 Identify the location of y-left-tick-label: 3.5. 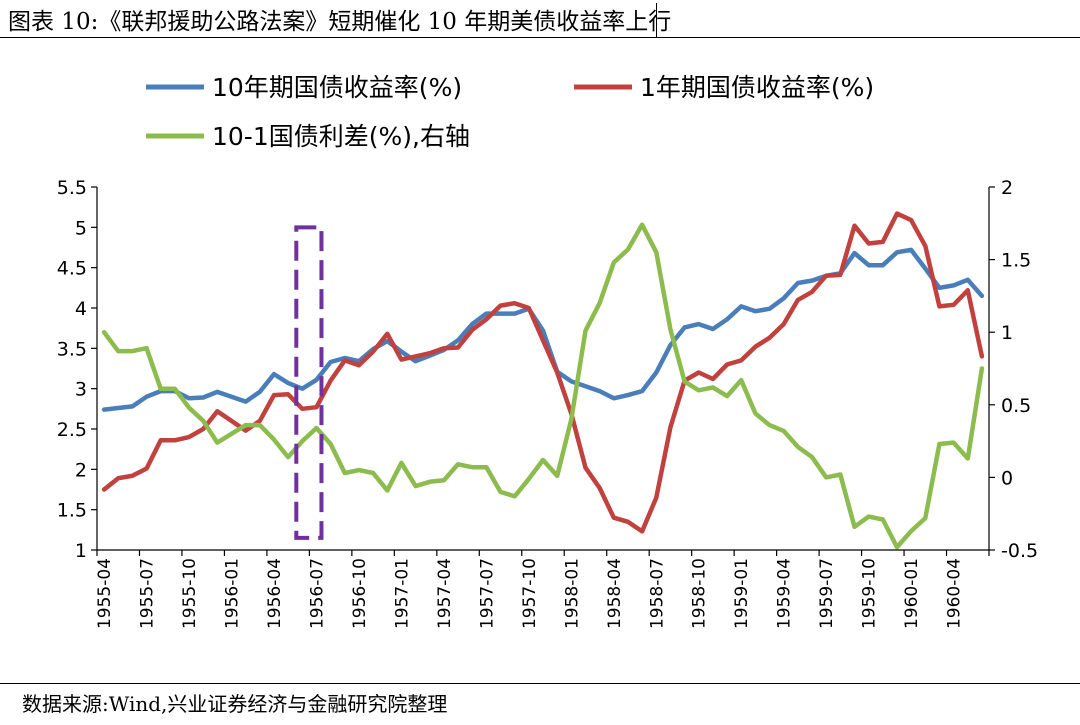
(72, 349).